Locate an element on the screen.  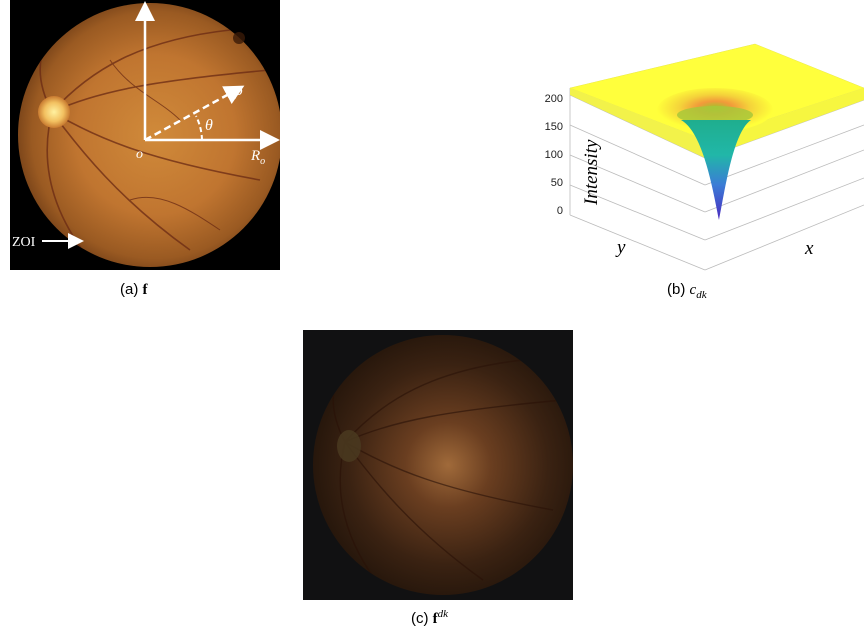
caption-a-symbol: f is located at coordinates (145, 290).